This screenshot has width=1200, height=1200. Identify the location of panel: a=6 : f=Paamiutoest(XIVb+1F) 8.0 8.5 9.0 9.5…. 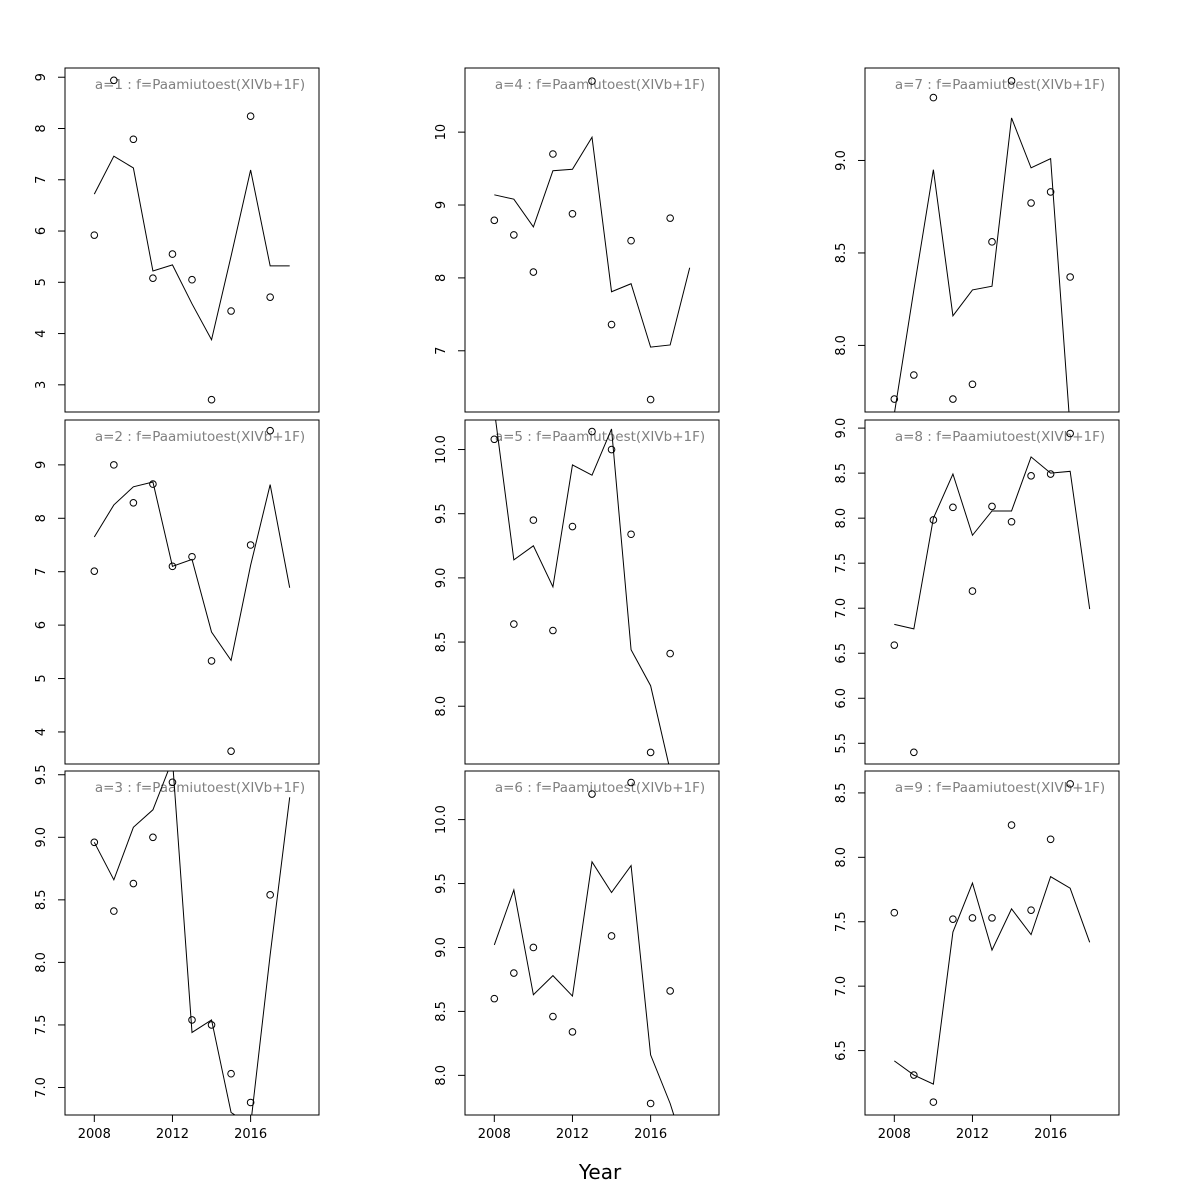
(577, 956).